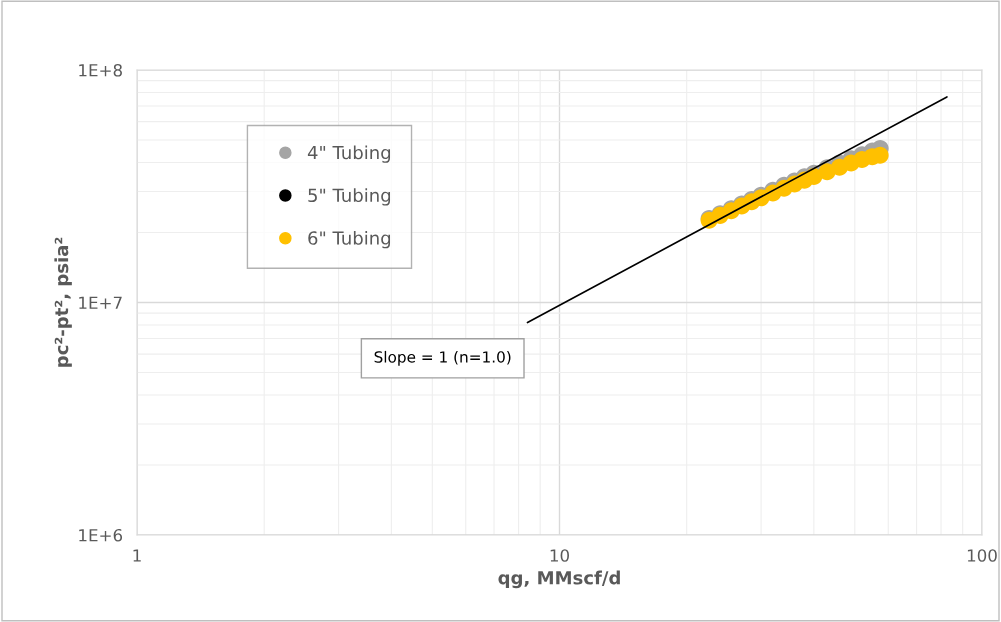  Describe the element at coordinates (137, 555) in the screenshot. I see `x-tick-label: 1` at that location.